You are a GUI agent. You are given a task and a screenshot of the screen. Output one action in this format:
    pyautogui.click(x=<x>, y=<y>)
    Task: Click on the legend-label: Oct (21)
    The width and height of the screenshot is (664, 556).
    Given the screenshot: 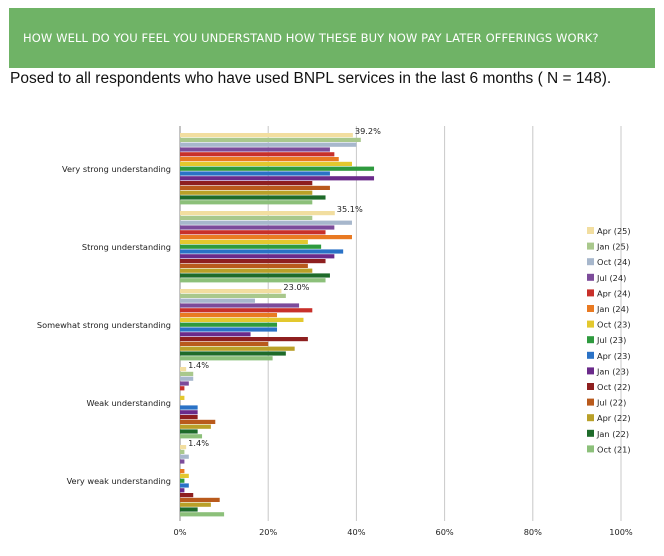 What is the action you would take?
    pyautogui.click(x=614, y=449)
    